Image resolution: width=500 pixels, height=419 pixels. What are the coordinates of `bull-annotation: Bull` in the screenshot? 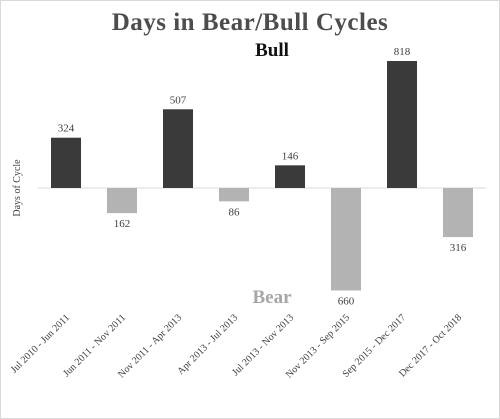 It's located at (272, 50).